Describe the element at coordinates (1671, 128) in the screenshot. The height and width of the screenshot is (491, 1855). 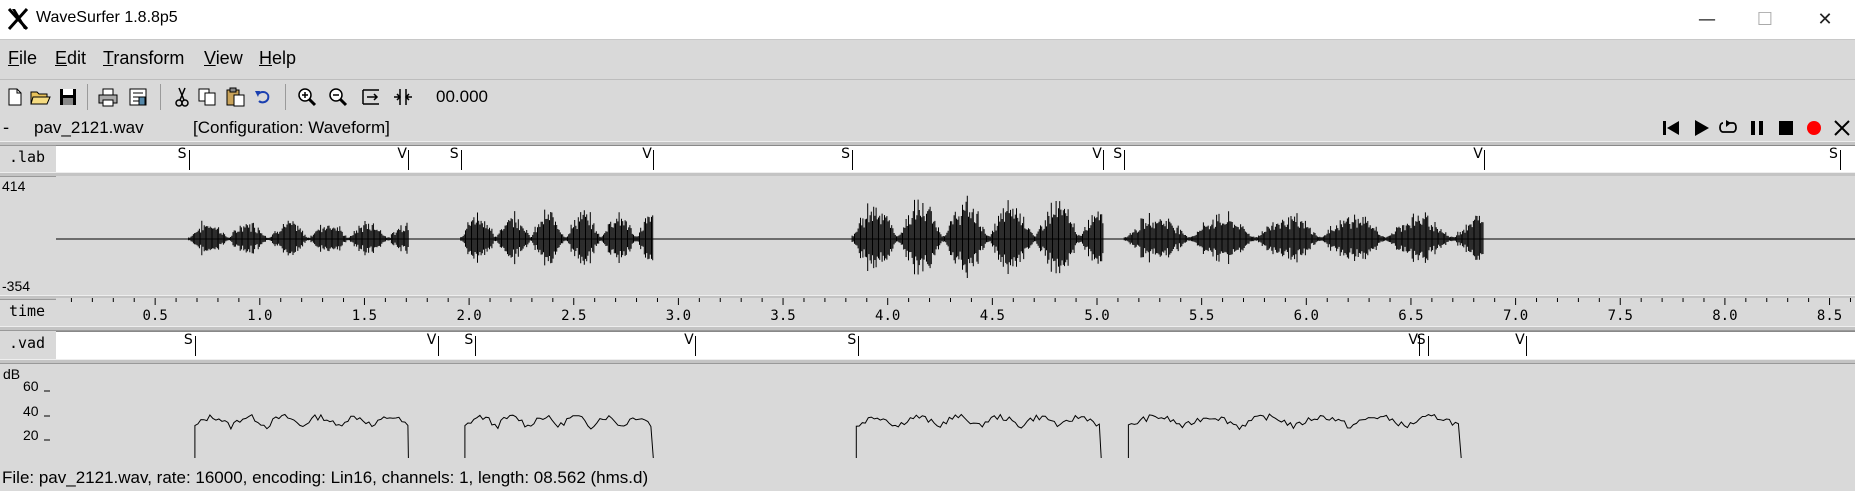
I see `skip-to-start-icon` at that location.